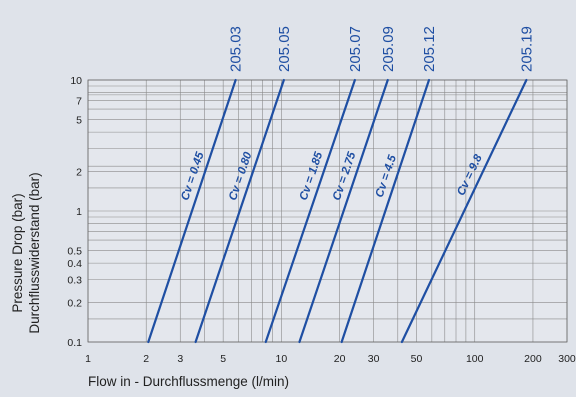  What do you see at coordinates (475, 359) in the screenshot?
I see `x-tick-label: 100` at bounding box center [475, 359].